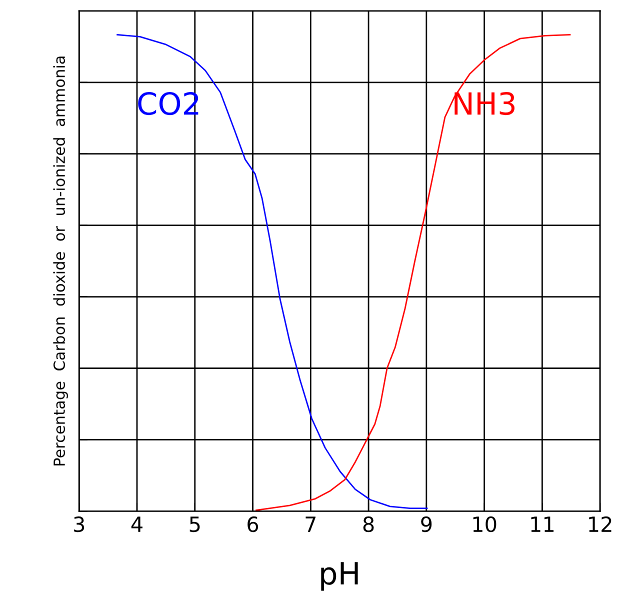 Image resolution: width=618 pixels, height=610 pixels. What do you see at coordinates (79, 524) in the screenshot?
I see `x-tick-label: 3` at bounding box center [79, 524].